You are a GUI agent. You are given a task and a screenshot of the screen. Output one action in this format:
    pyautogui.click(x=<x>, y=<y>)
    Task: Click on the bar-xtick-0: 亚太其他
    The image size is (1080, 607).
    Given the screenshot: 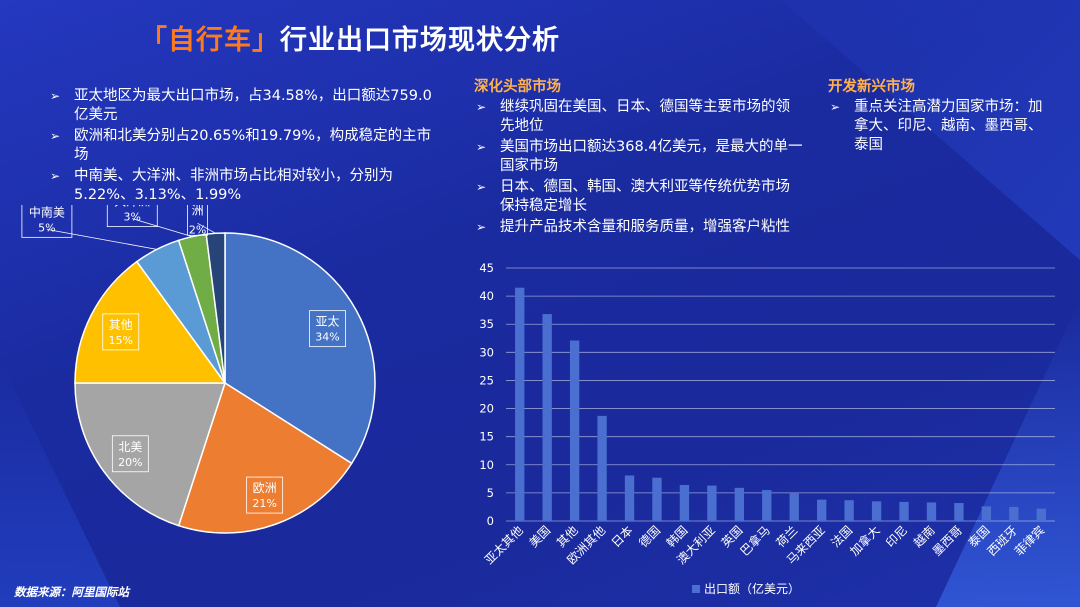 What is the action you would take?
    pyautogui.click(x=503, y=545)
    